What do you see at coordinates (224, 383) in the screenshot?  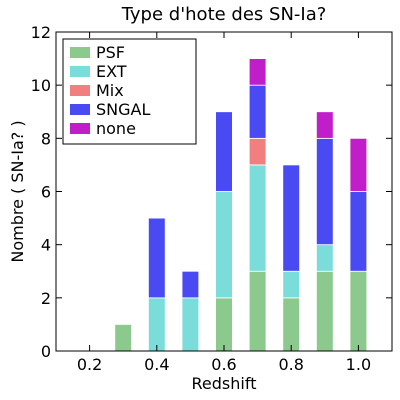 I see `x-axis-label: Redshift` at bounding box center [224, 383].